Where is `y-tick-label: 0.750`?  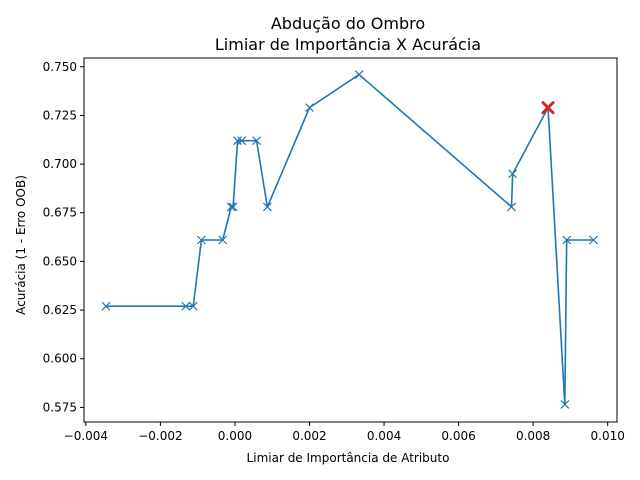 y-tick-label: 0.750 is located at coordinates (60, 67).